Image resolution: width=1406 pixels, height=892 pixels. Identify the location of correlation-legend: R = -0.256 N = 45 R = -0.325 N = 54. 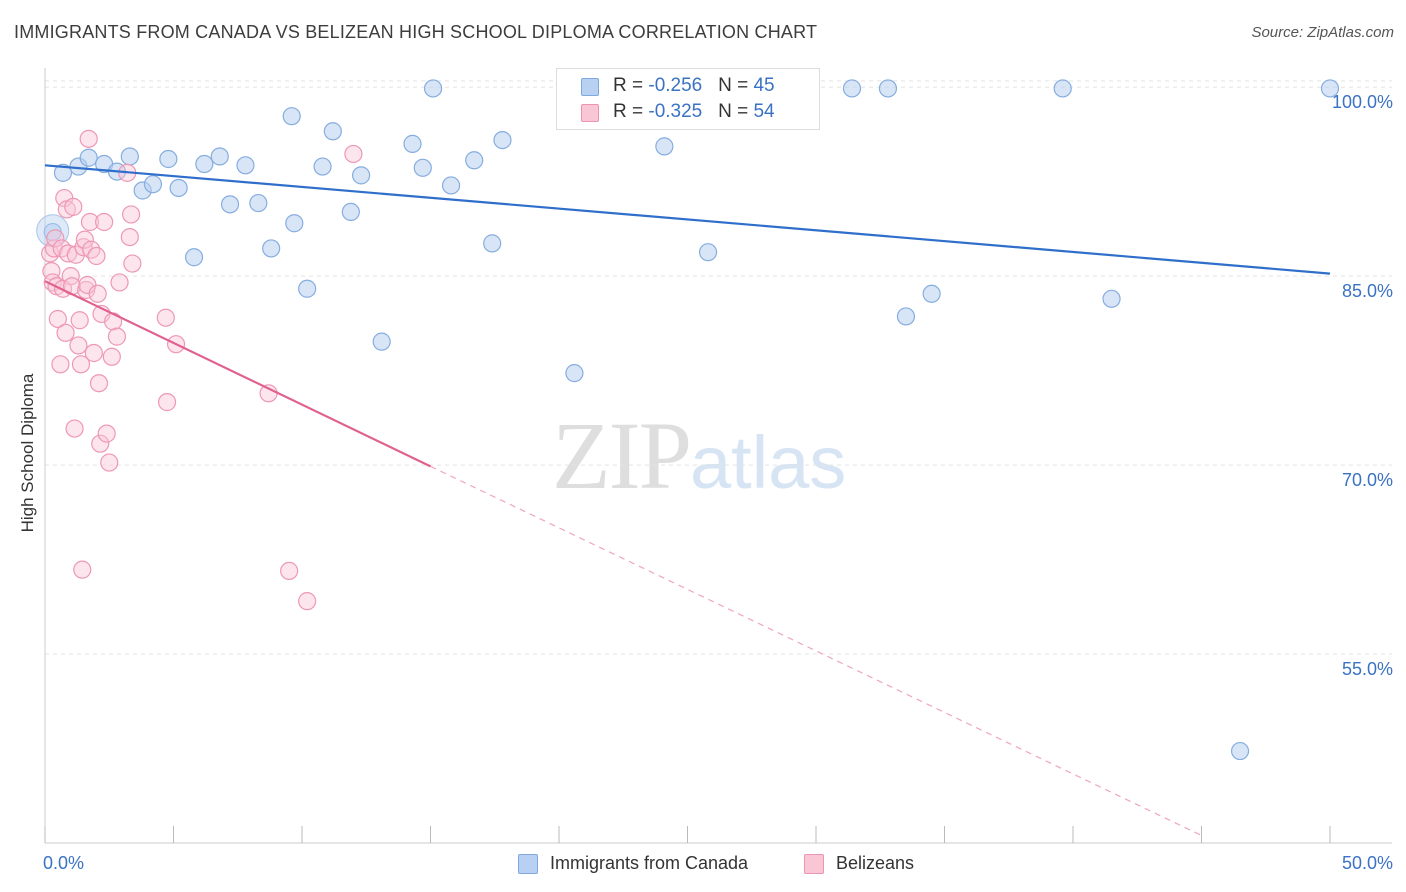
(688, 99).